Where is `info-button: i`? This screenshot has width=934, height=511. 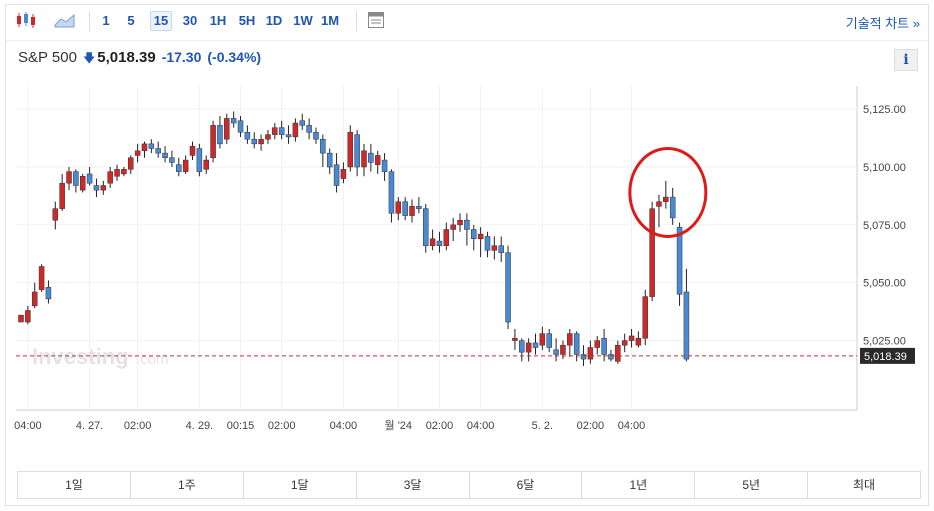 info-button: i is located at coordinates (906, 60).